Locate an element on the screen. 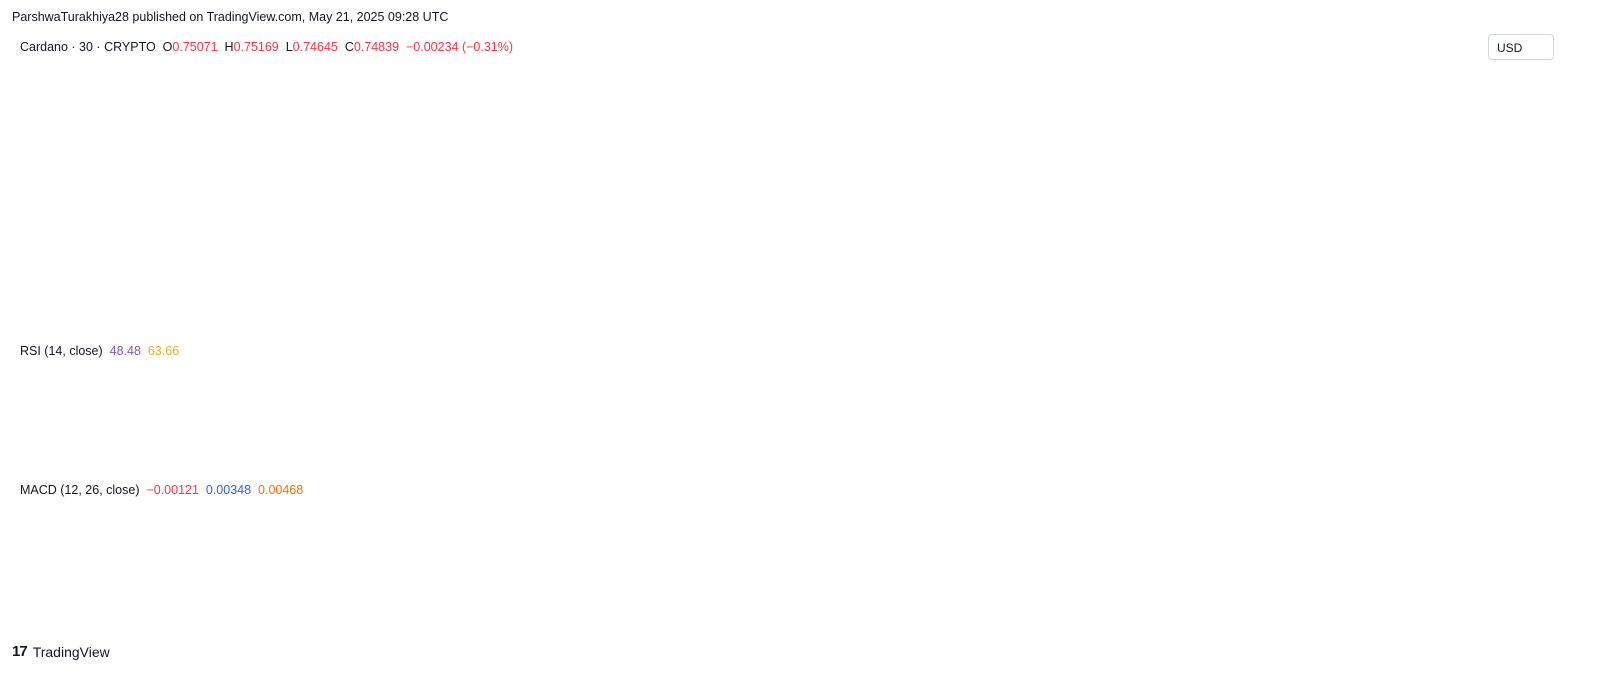 This screenshot has width=1600, height=684. macd-tick-label: −0.01000 is located at coordinates (1517, 588).